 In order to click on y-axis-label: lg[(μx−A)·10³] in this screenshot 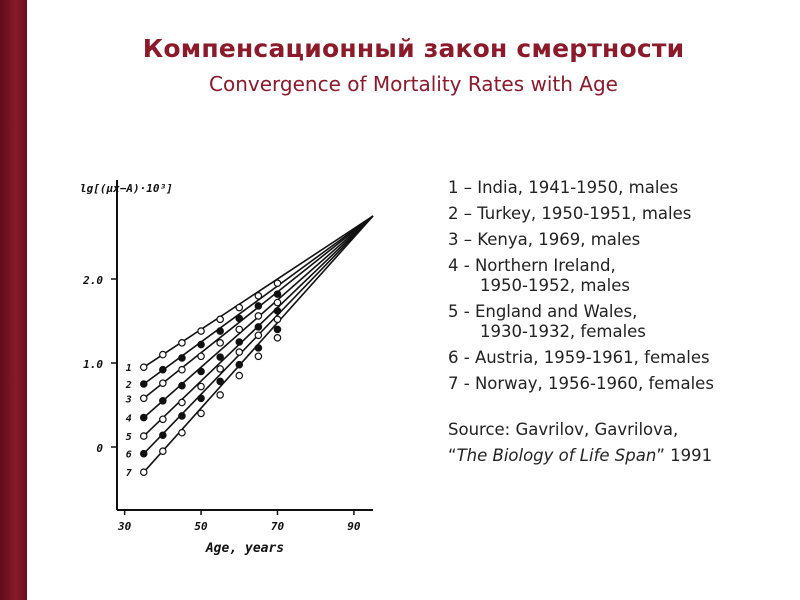, I will do `click(126, 188)`.